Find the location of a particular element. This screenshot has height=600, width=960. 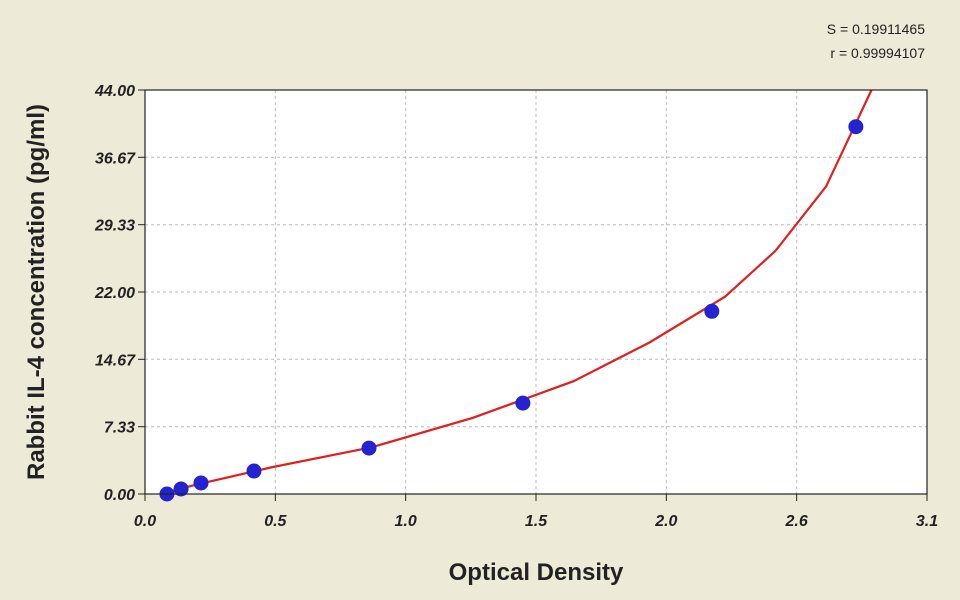

y-tick-label: 7.33 is located at coordinates (119, 428).